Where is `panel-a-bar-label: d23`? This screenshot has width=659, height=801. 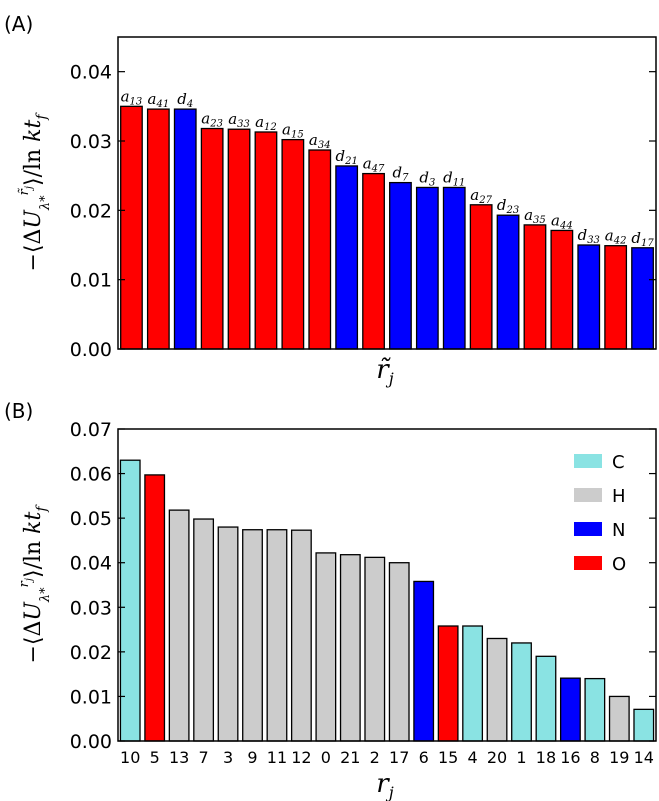 panel-a-bar-label: d23 is located at coordinates (508, 206).